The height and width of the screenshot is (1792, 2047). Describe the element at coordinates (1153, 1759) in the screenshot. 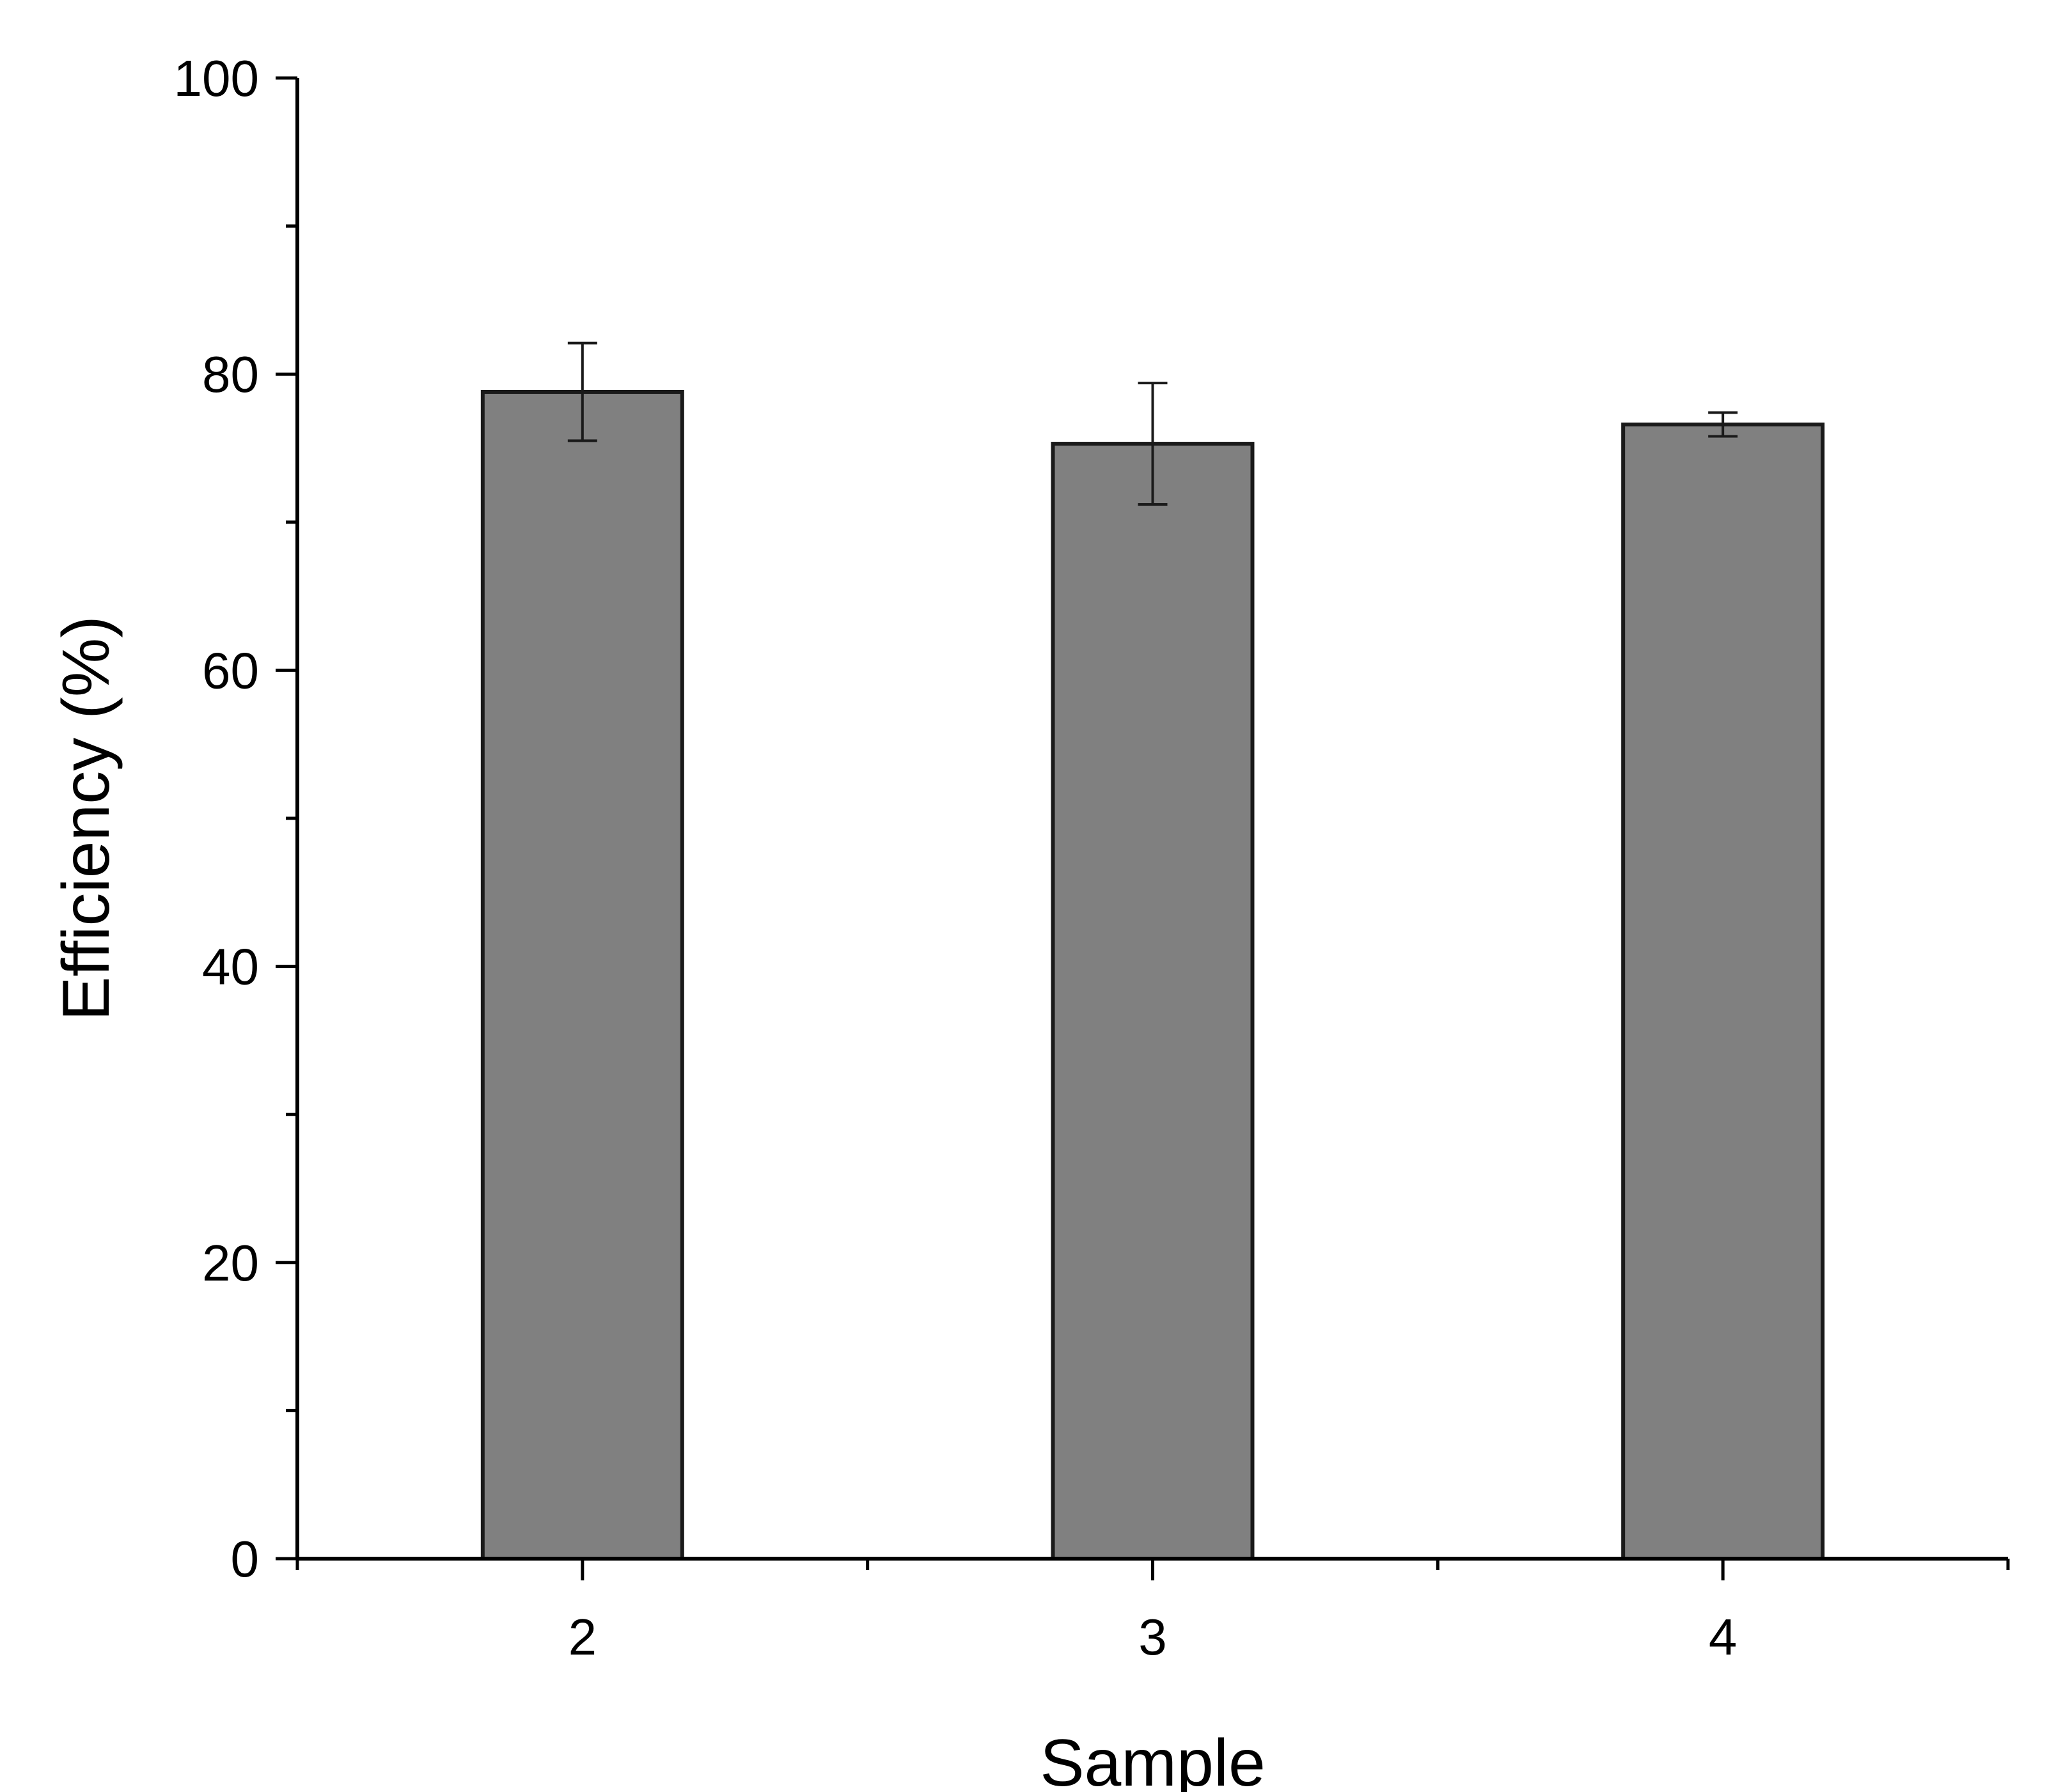

I see `x-axis-title: Sample` at that location.